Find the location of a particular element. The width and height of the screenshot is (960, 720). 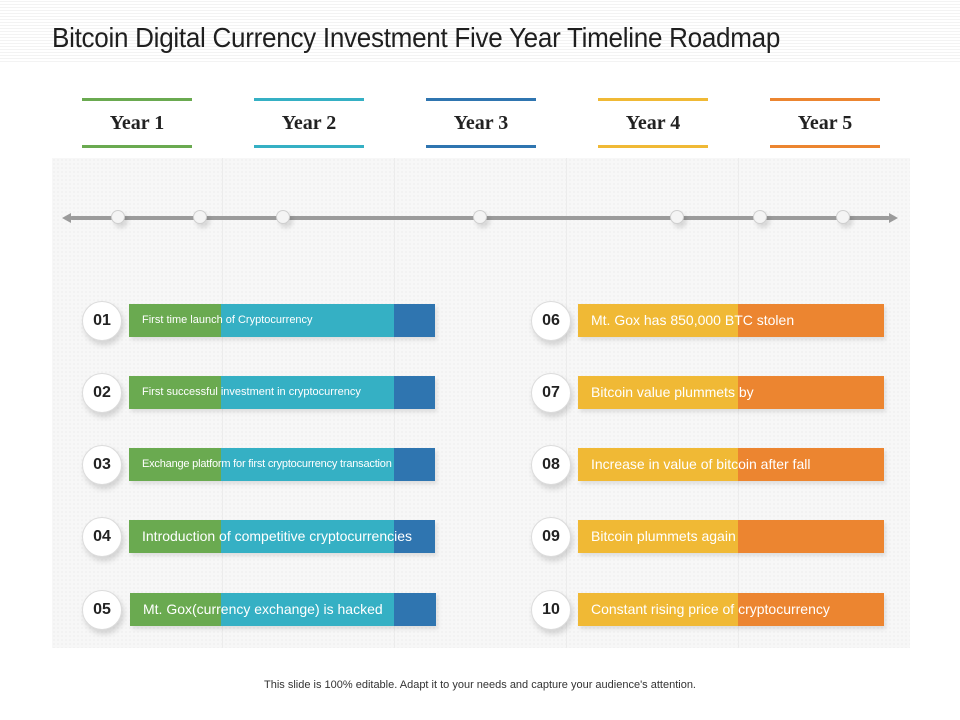

milestone-bar-07: Bitcoin value plummets by is located at coordinates (731, 392).